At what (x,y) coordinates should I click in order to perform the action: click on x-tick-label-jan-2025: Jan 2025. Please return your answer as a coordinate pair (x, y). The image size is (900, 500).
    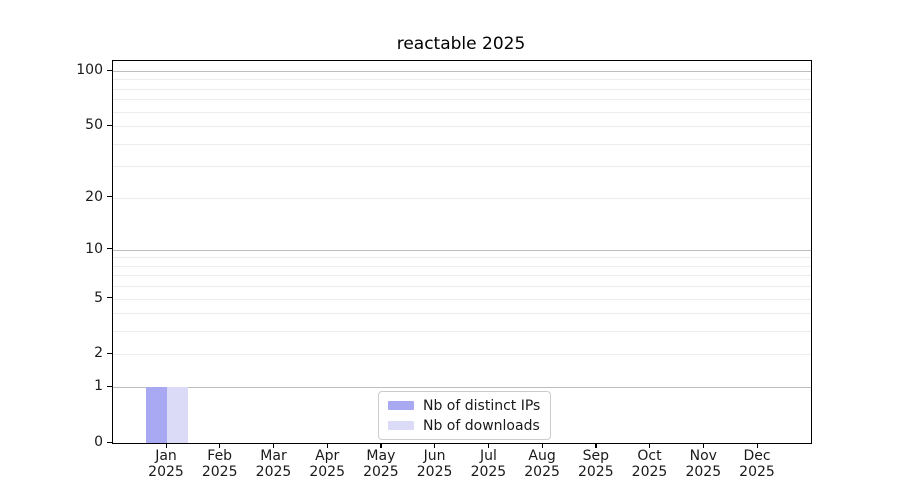
    Looking at the image, I should click on (166, 464).